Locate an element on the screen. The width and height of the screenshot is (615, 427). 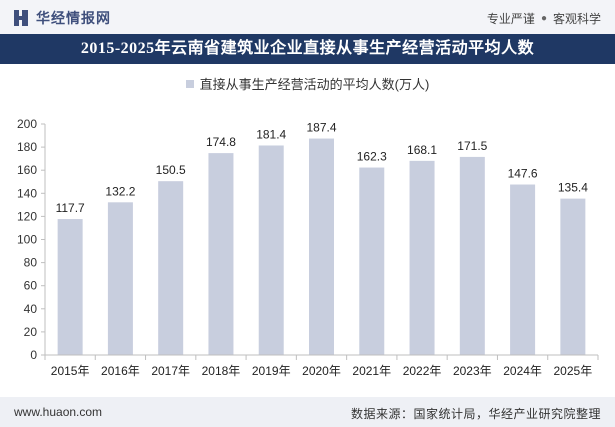
footer-source: 数据来源：国家统计局，华经产业研究院整理 is located at coordinates (475, 414).